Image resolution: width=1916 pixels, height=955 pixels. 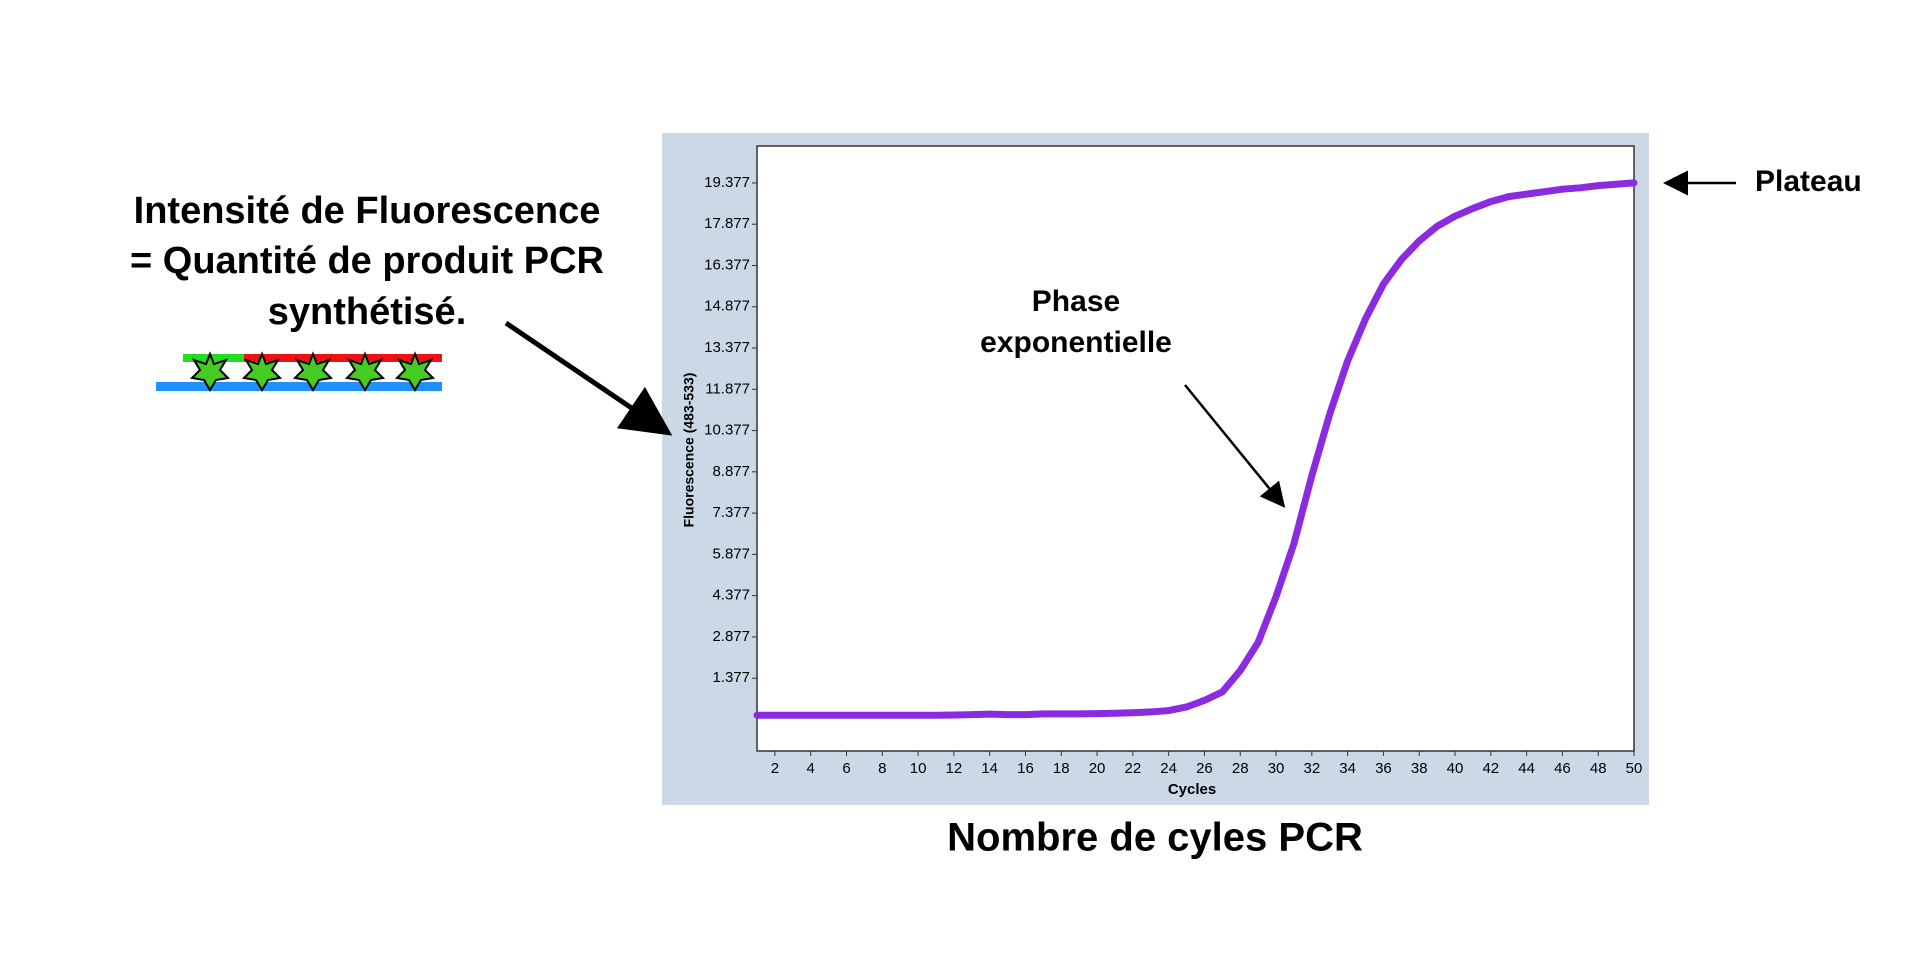 What do you see at coordinates (727, 182) in the screenshot?
I see `y-tick-label: 19.377` at bounding box center [727, 182].